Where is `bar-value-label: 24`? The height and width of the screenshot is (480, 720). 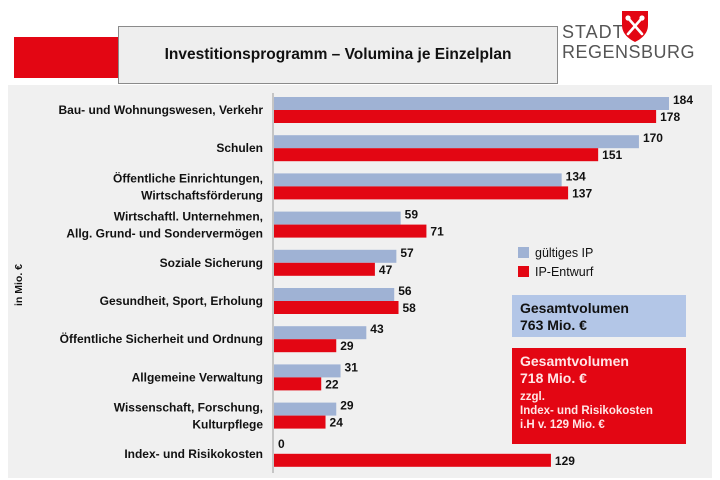
bar-value-label: 24 is located at coordinates (337, 423).